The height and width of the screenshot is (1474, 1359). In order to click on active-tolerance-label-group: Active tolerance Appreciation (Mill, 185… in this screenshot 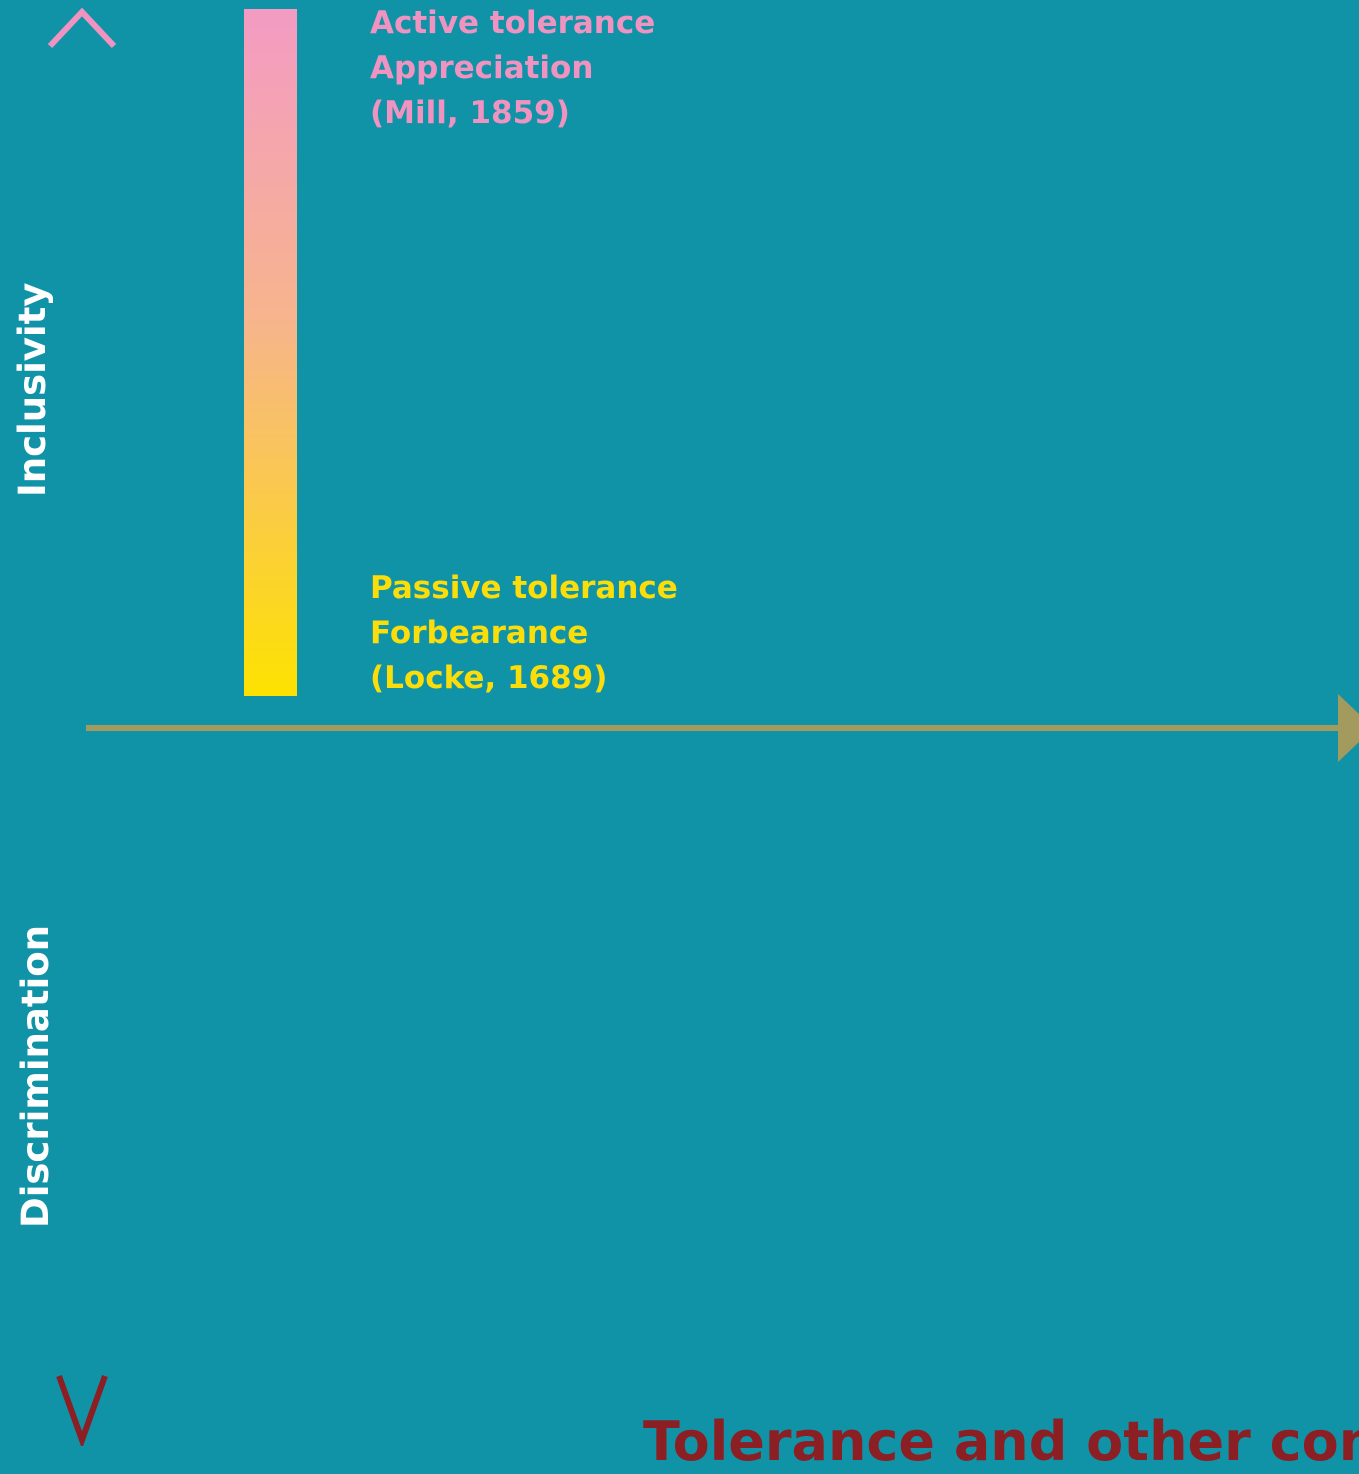, I will do `click(512, 68)`.